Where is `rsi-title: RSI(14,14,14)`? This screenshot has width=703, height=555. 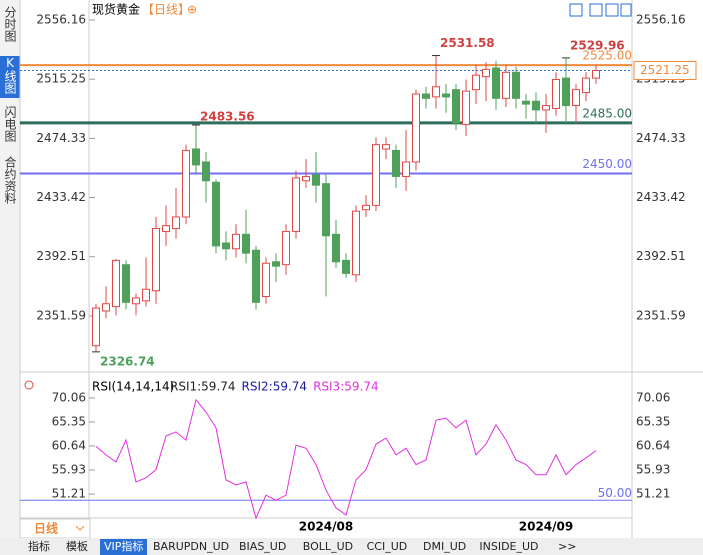
rsi-title: RSI(14,14,14) is located at coordinates (133, 387).